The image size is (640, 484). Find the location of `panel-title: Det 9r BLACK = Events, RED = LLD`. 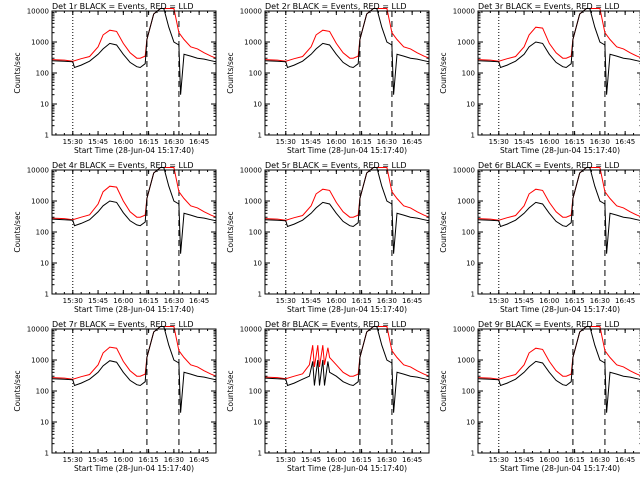

panel-title: Det 9r BLACK = Events, RED = LLD is located at coordinates (549, 324).